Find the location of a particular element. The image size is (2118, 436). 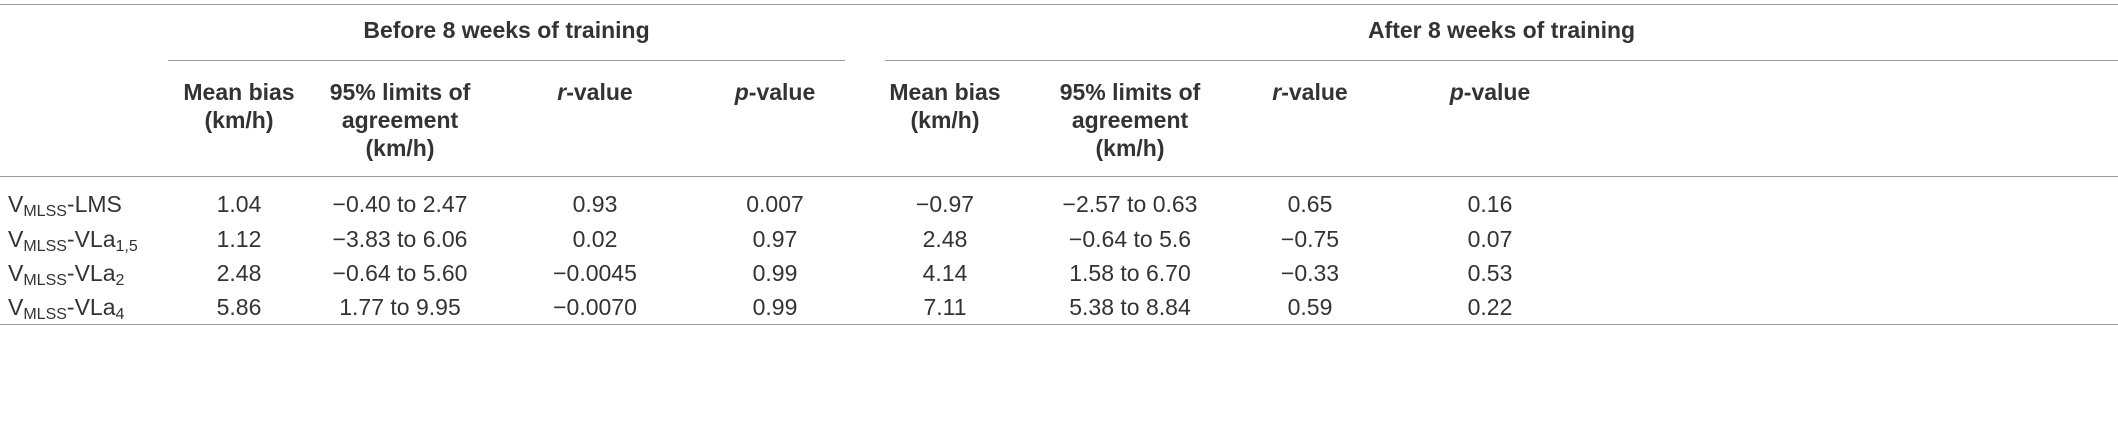

data-cell: 0.59 is located at coordinates (1310, 307).